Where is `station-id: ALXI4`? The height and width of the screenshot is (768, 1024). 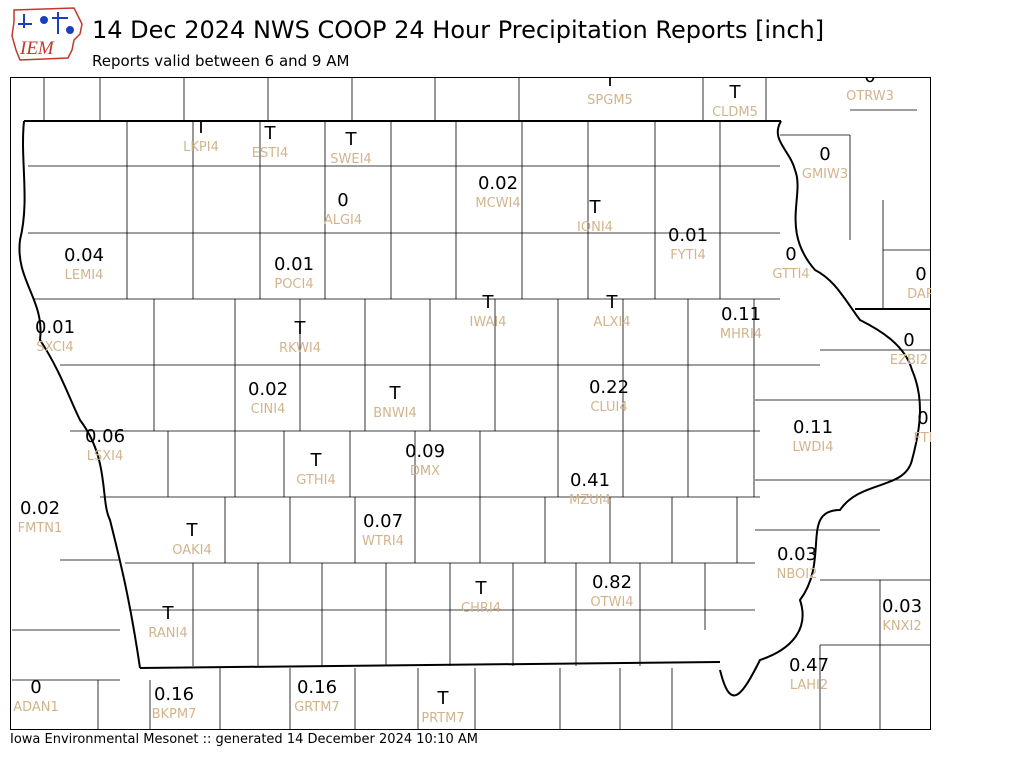
station-id: ALXI4 is located at coordinates (611, 322).